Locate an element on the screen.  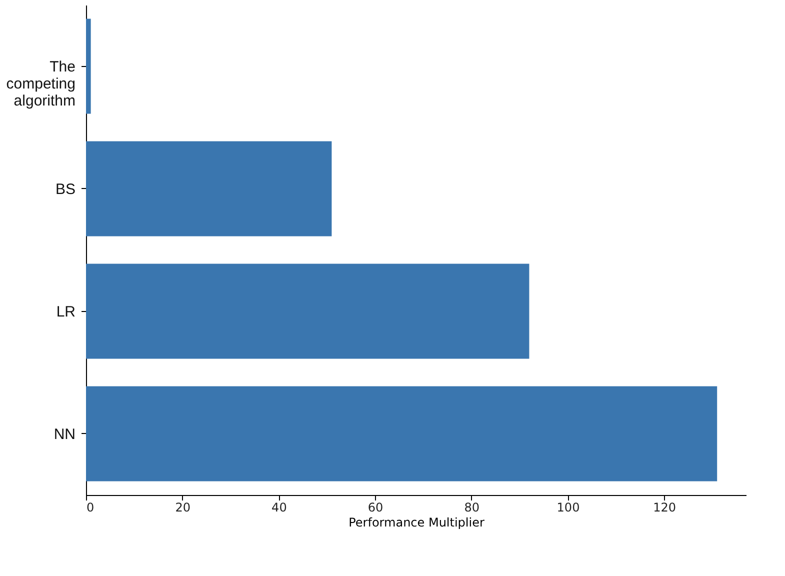
y-tick-label: LR is located at coordinates (66, 311).